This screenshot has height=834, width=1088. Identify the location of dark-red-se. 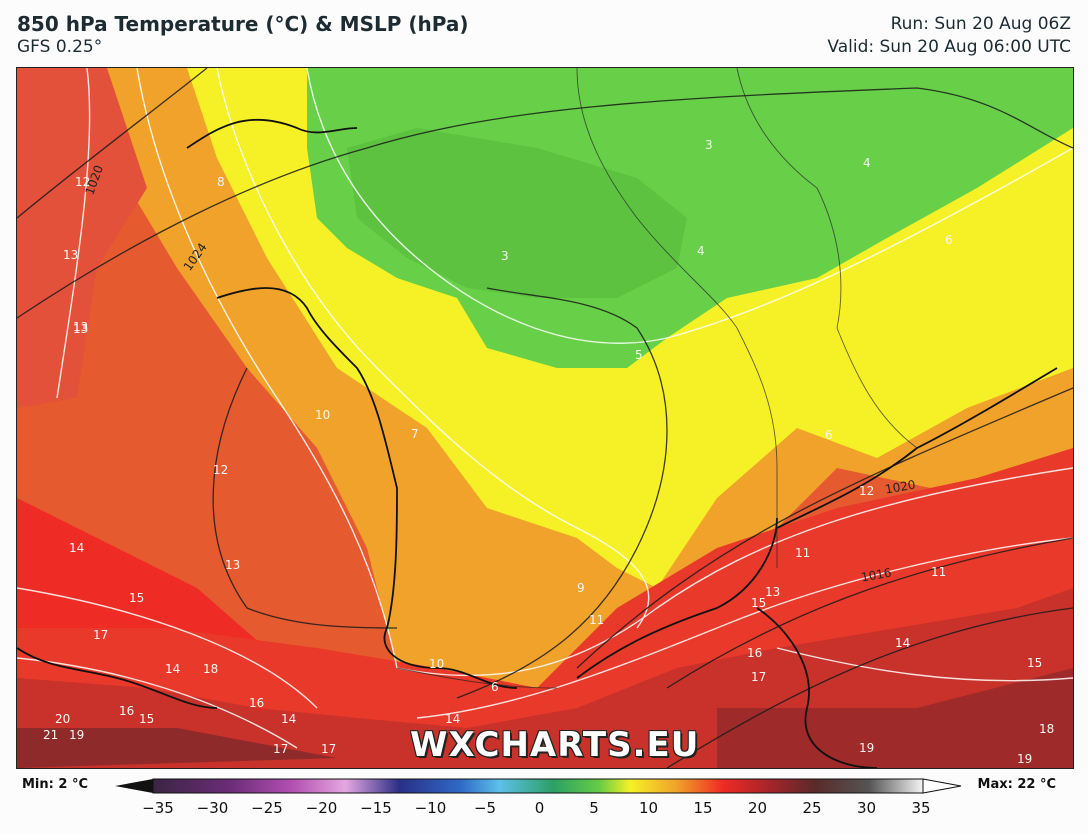
(895, 718).